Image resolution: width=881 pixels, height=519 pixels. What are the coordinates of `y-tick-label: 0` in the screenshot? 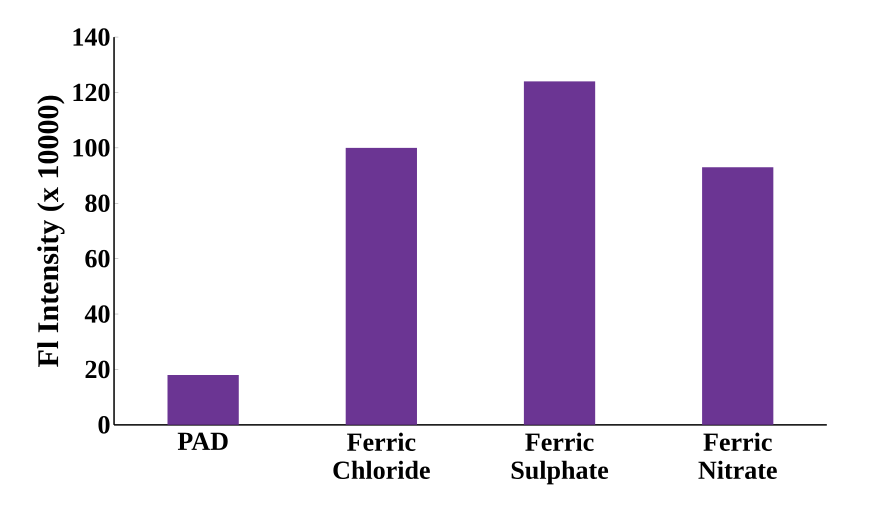 It's located at (104, 425).